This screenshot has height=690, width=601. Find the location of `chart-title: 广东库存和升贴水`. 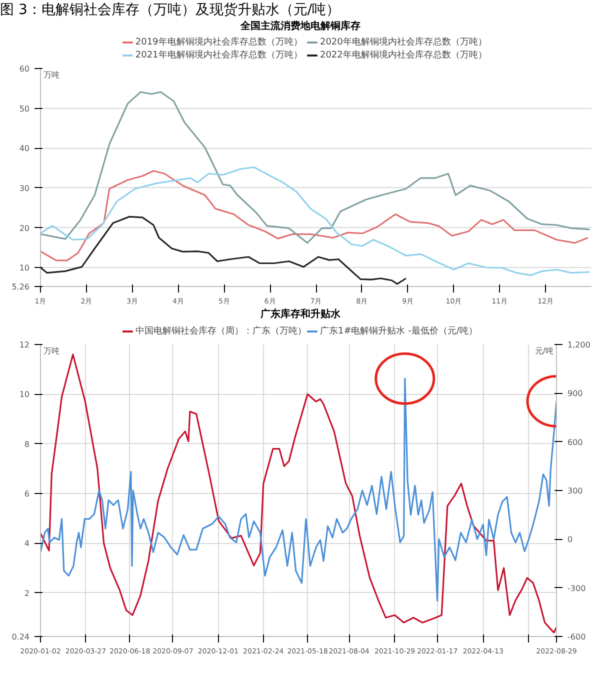

chart-title: 广东库存和升贴水 is located at coordinates (300, 315).